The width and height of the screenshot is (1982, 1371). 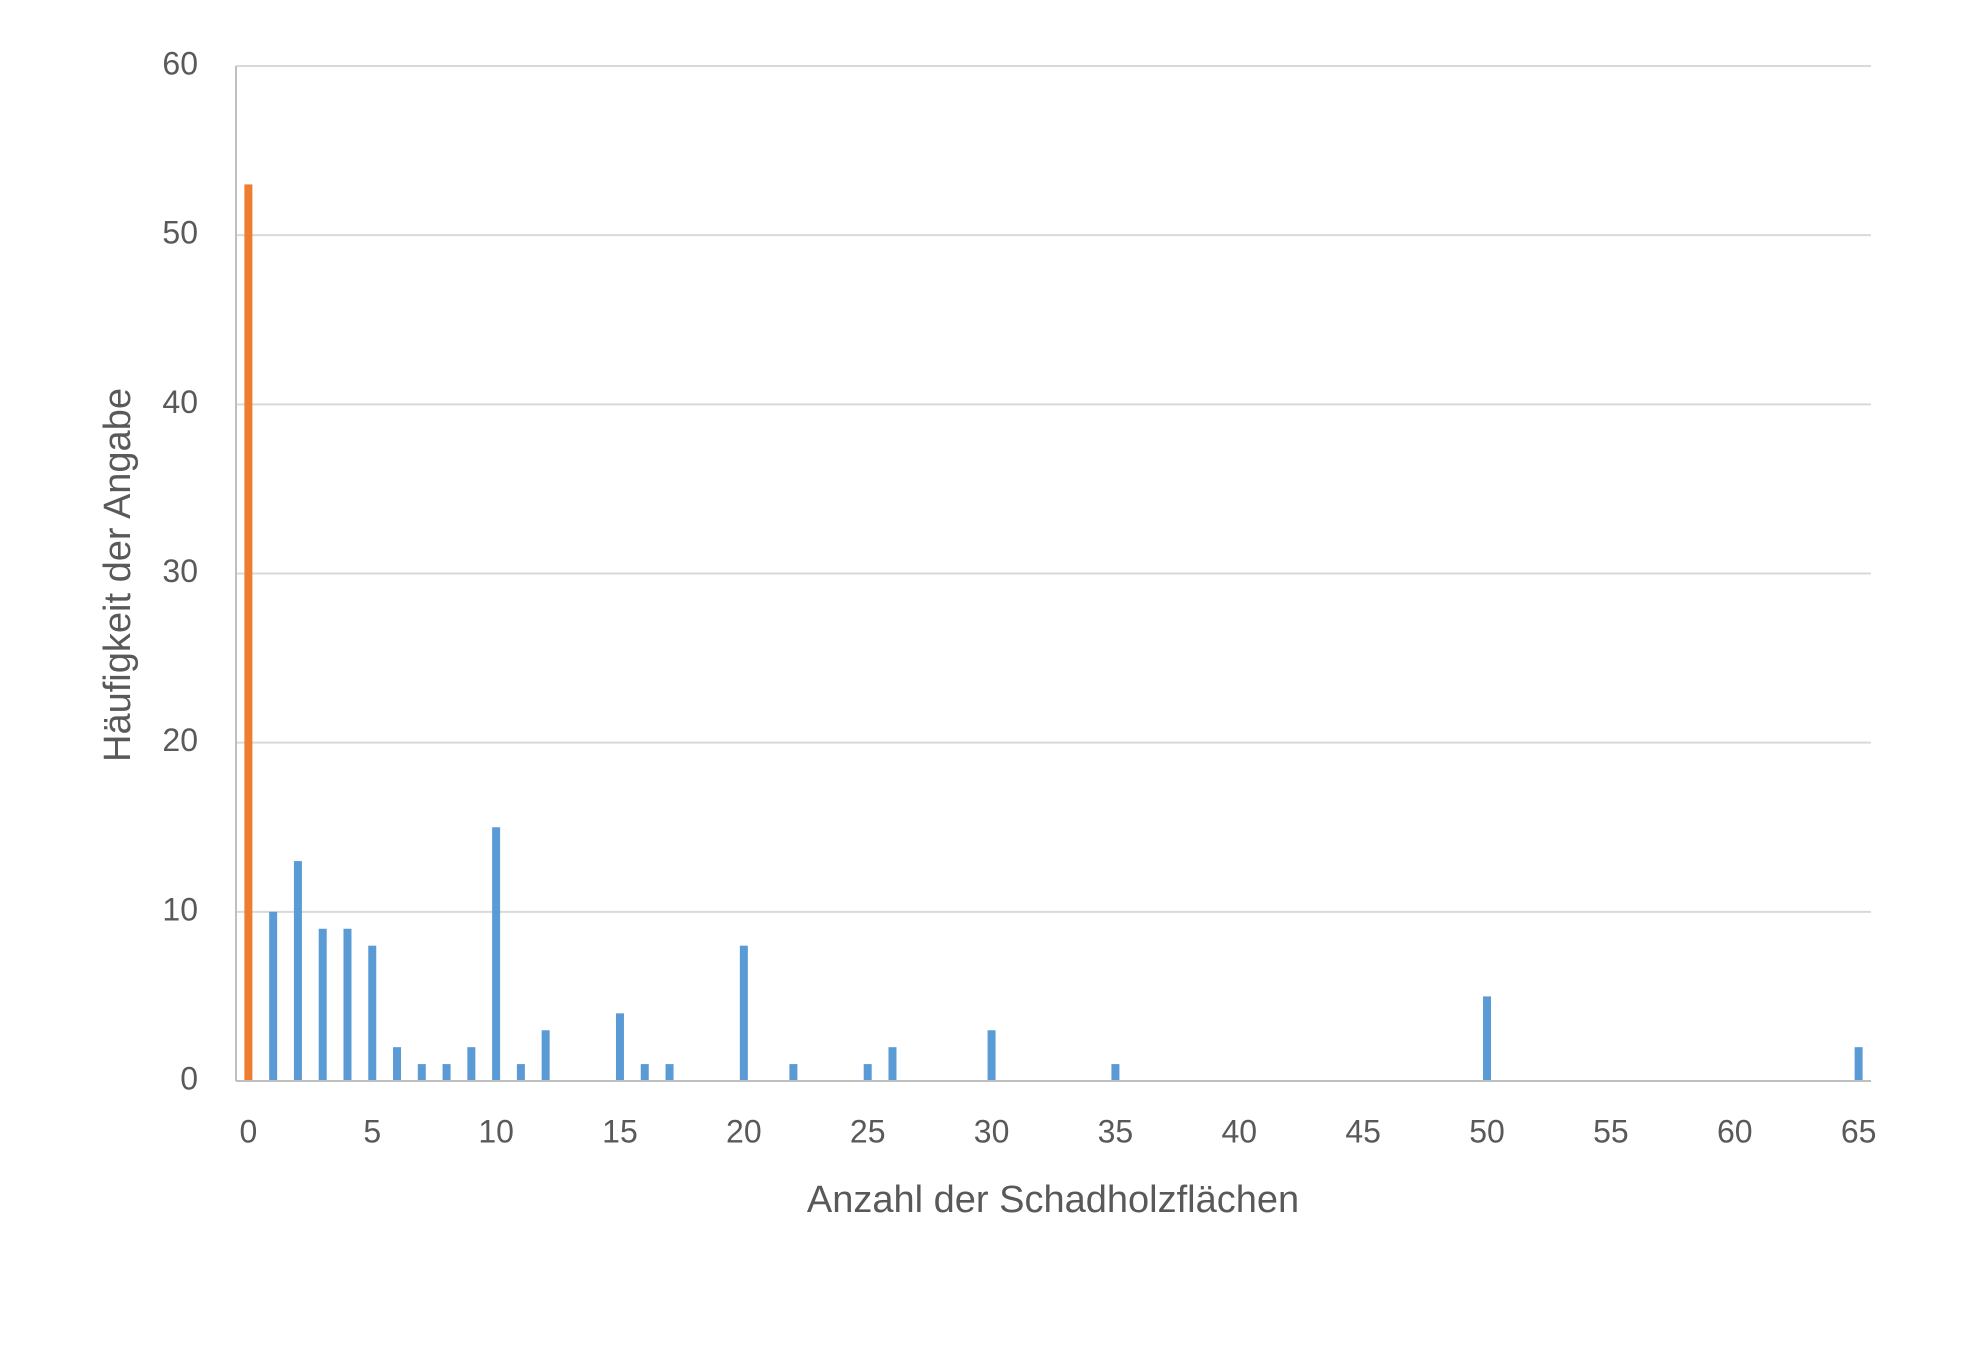 What do you see at coordinates (1611, 1131) in the screenshot?
I see `x-tick-label: 55` at bounding box center [1611, 1131].